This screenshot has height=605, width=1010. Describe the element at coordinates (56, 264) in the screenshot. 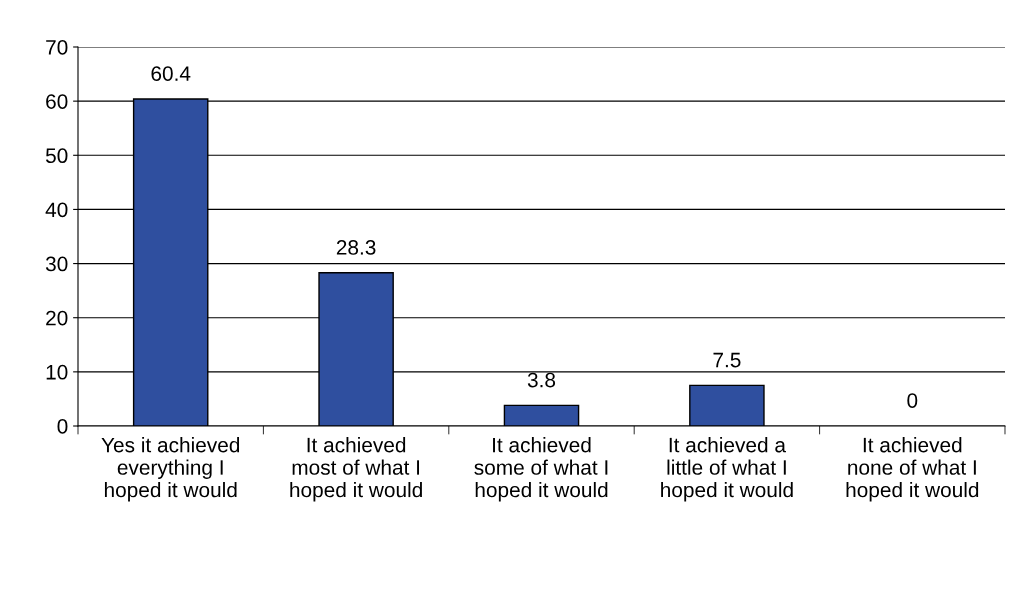

I see `y-tick-label: 30` at that location.